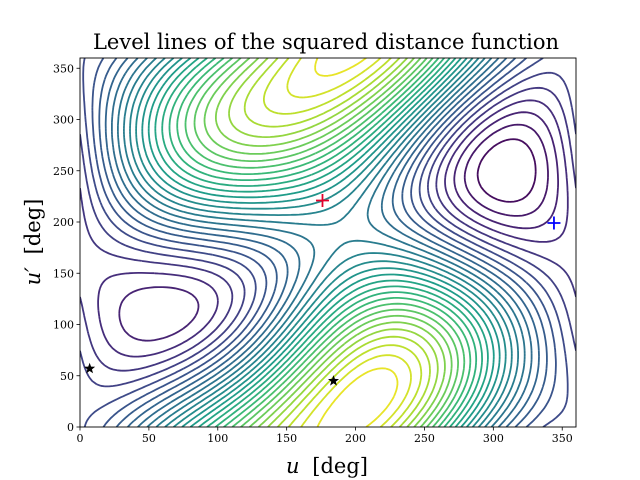 This screenshot has height=480, width=640. I want to click on y-tick-label: 50, so click(67, 376).